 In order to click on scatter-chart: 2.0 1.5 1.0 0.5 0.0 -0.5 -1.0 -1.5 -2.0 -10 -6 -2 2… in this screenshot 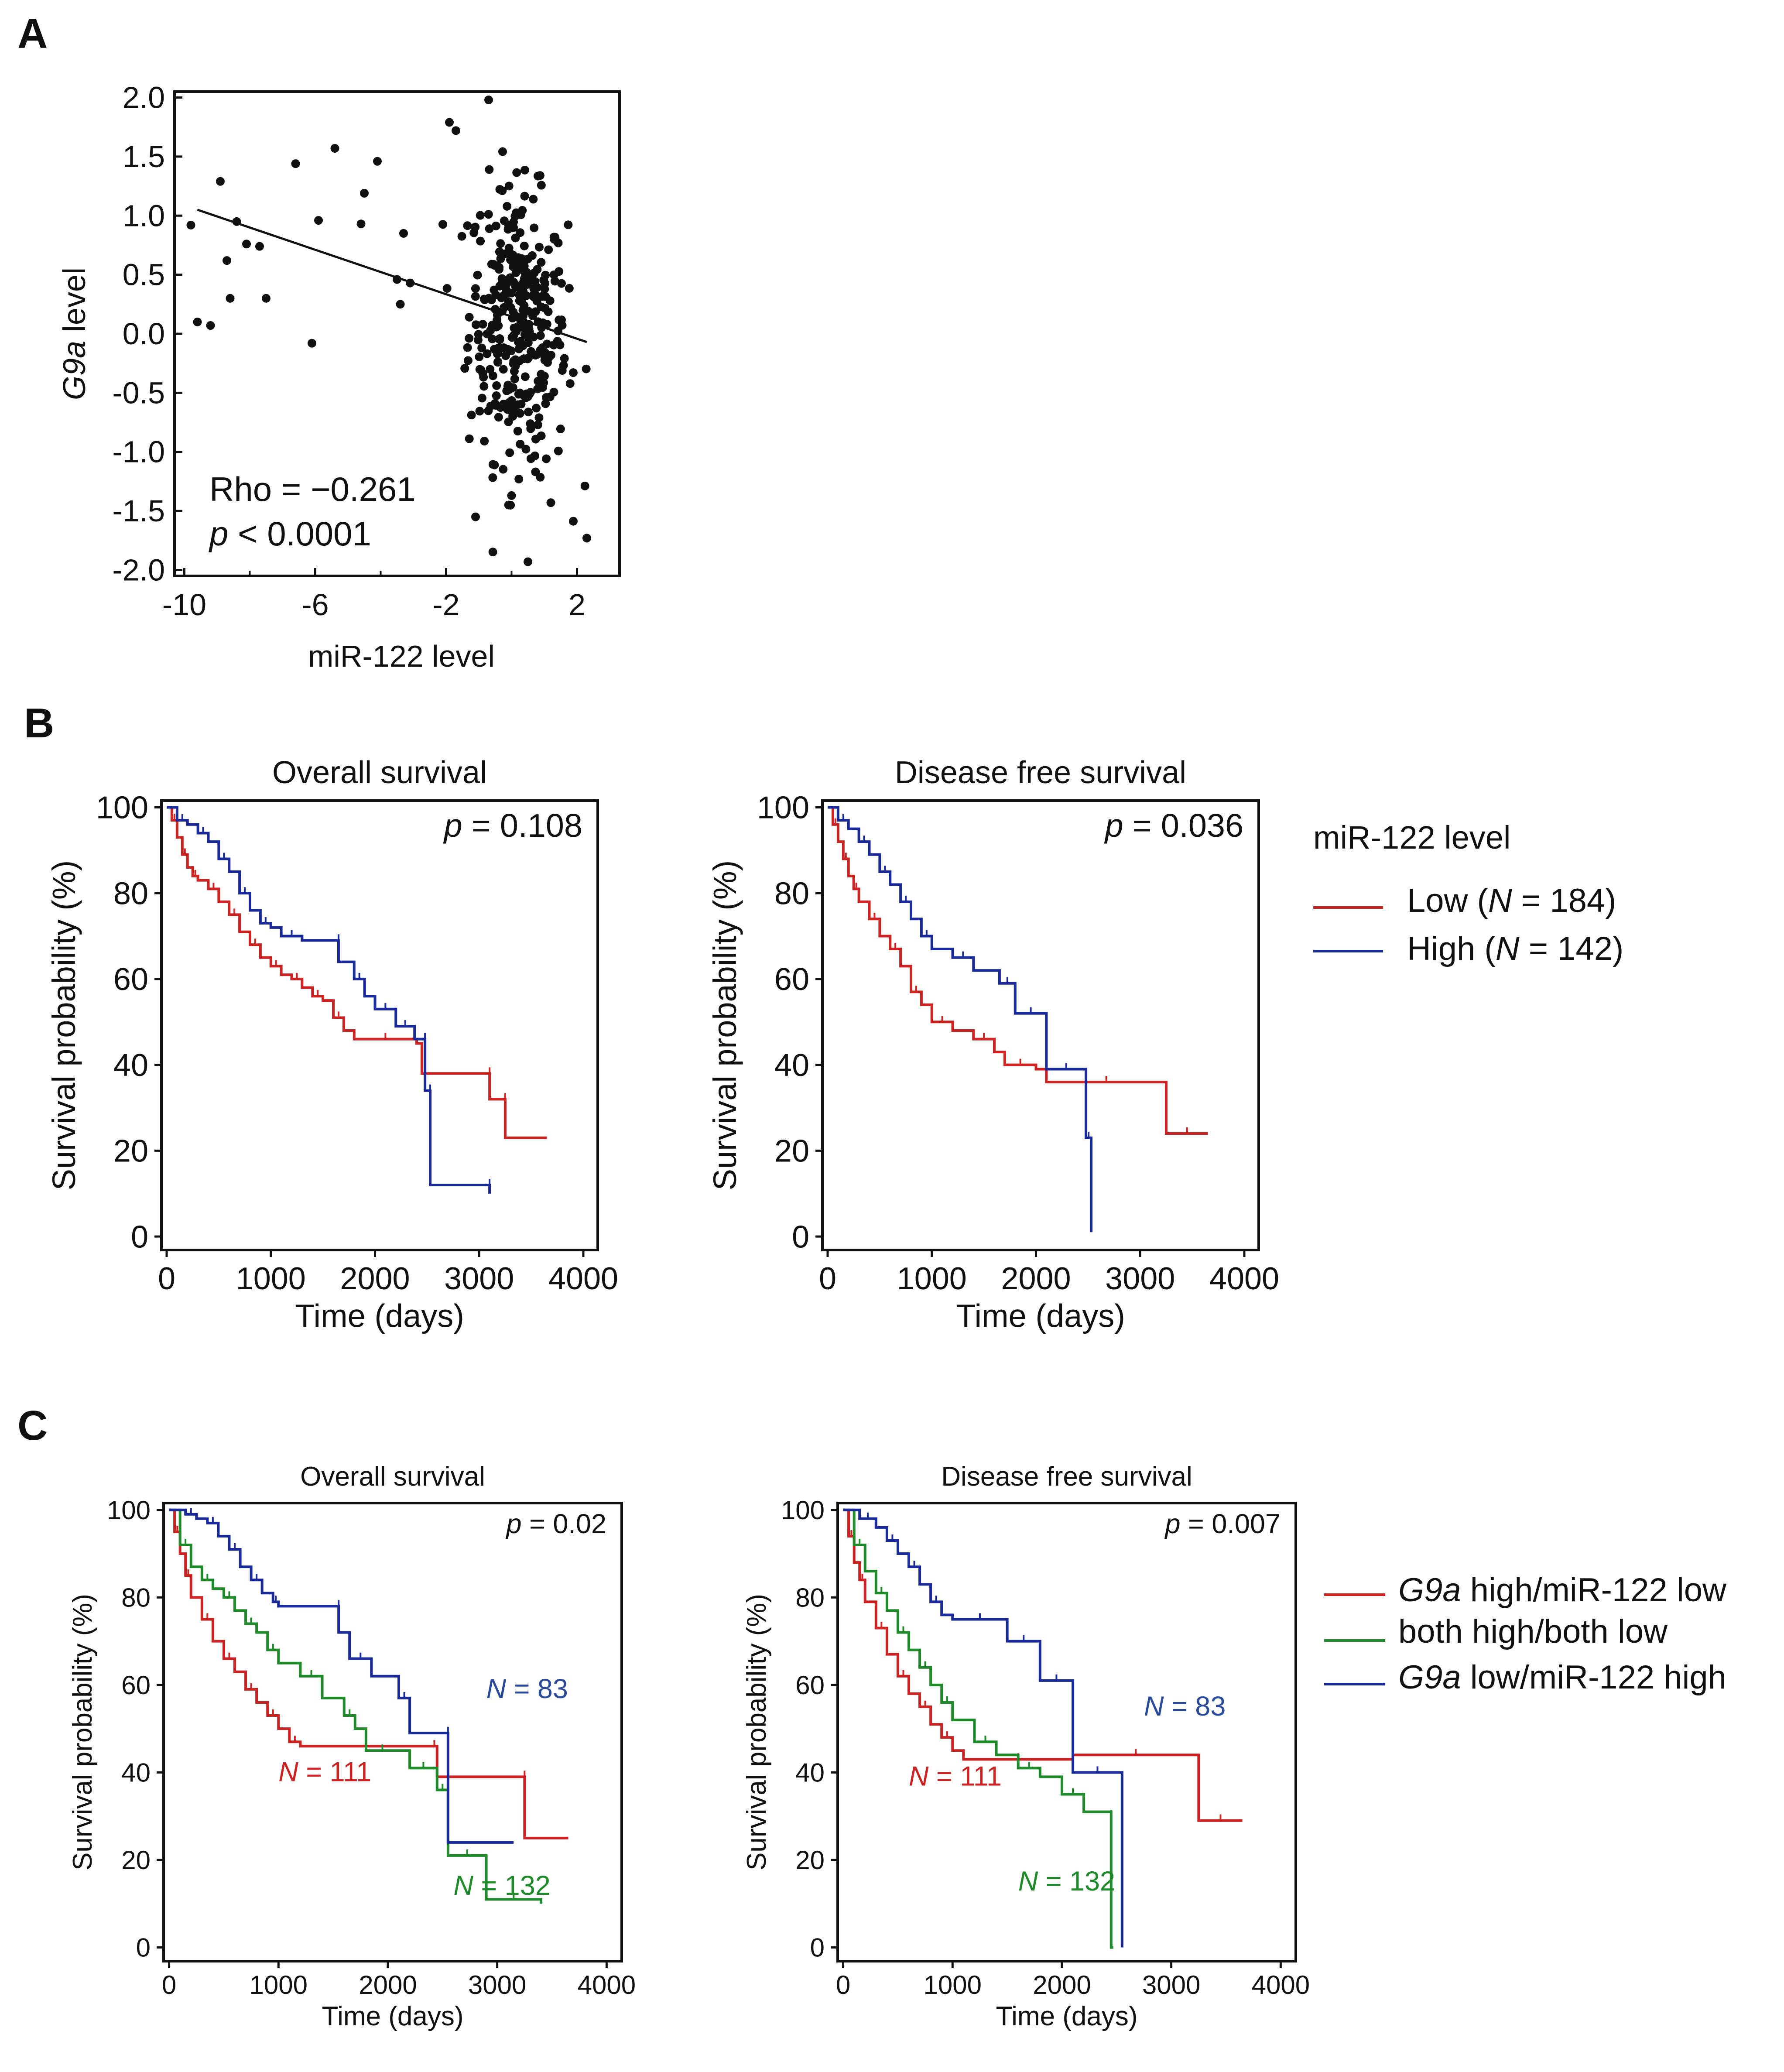, I will do `click(339, 377)`.